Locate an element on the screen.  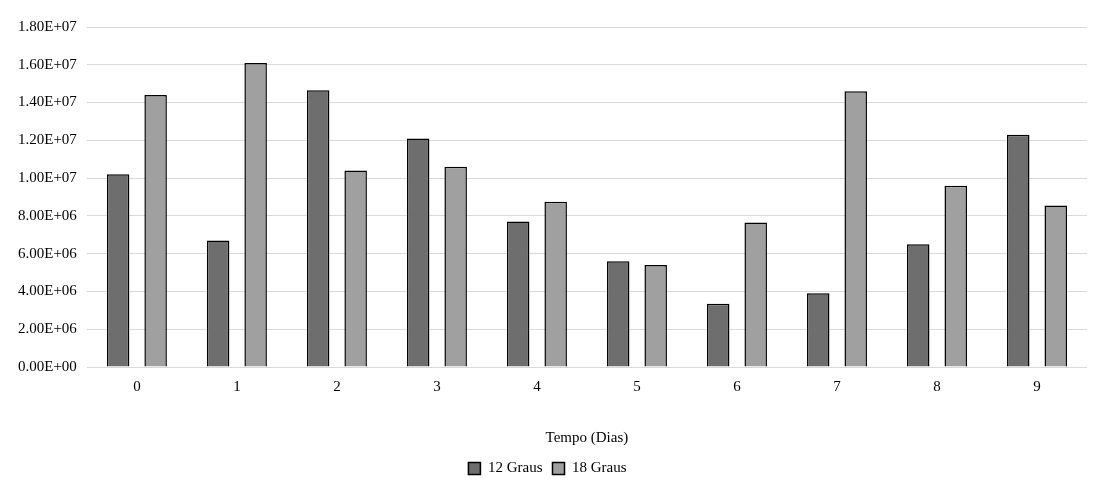
x-tick-label: 3 is located at coordinates (437, 385).